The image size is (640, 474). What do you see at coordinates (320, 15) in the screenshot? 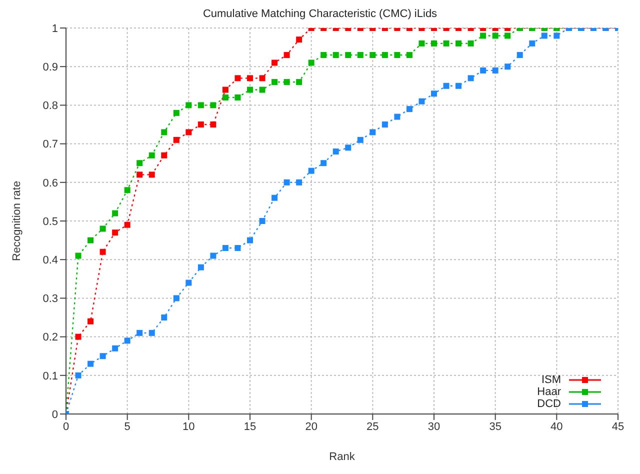
I see `chart-title: Cumulative Matching Characteristic (CMC) iLids` at bounding box center [320, 15].